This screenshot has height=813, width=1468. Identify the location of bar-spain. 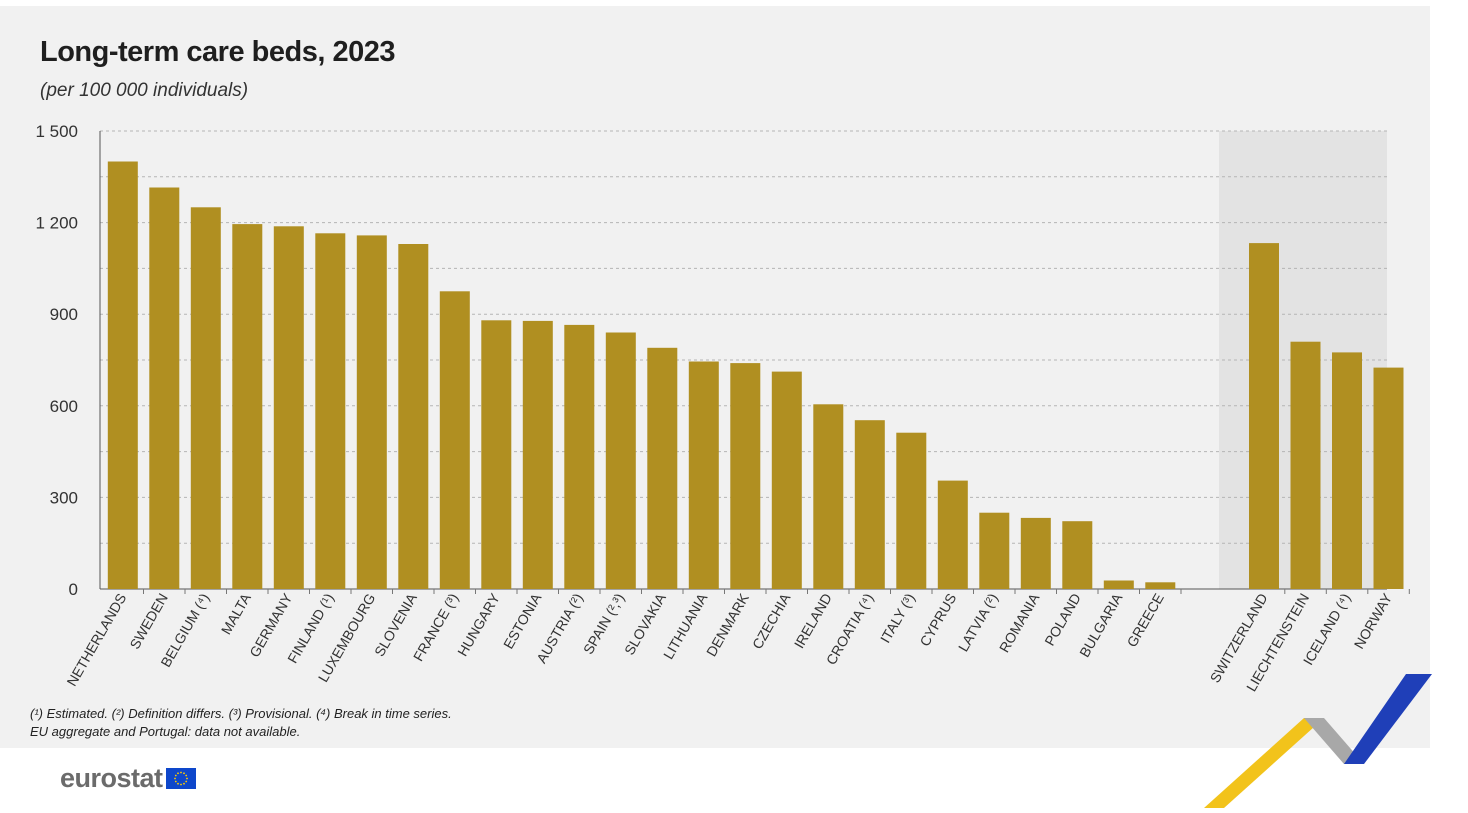
(620, 460).